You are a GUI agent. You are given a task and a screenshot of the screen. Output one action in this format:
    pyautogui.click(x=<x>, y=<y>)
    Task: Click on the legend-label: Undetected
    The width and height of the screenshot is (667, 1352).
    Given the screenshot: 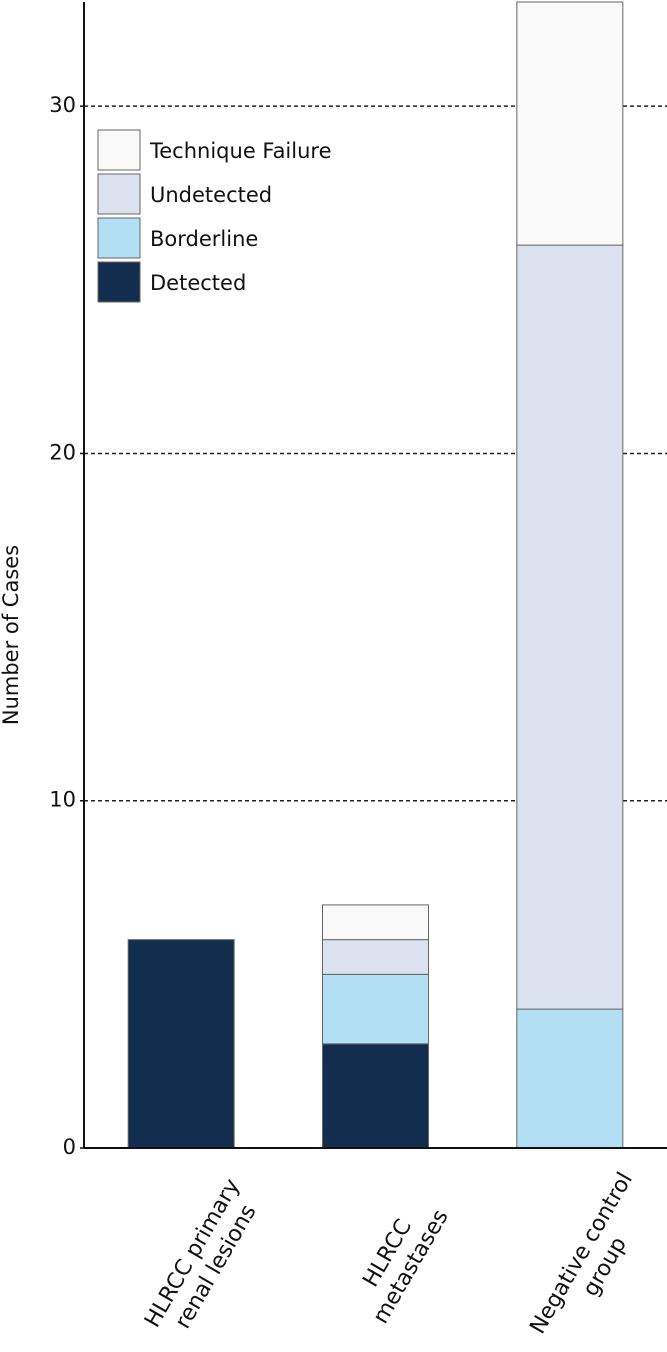 What is the action you would take?
    pyautogui.click(x=211, y=195)
    